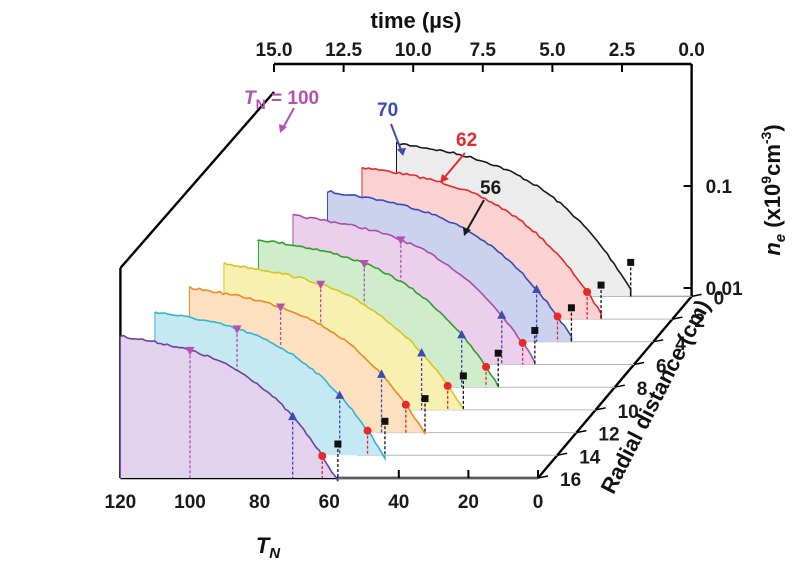  What do you see at coordinates (691, 50) in the screenshot?
I see `top-tick-label: 0.0` at bounding box center [691, 50].